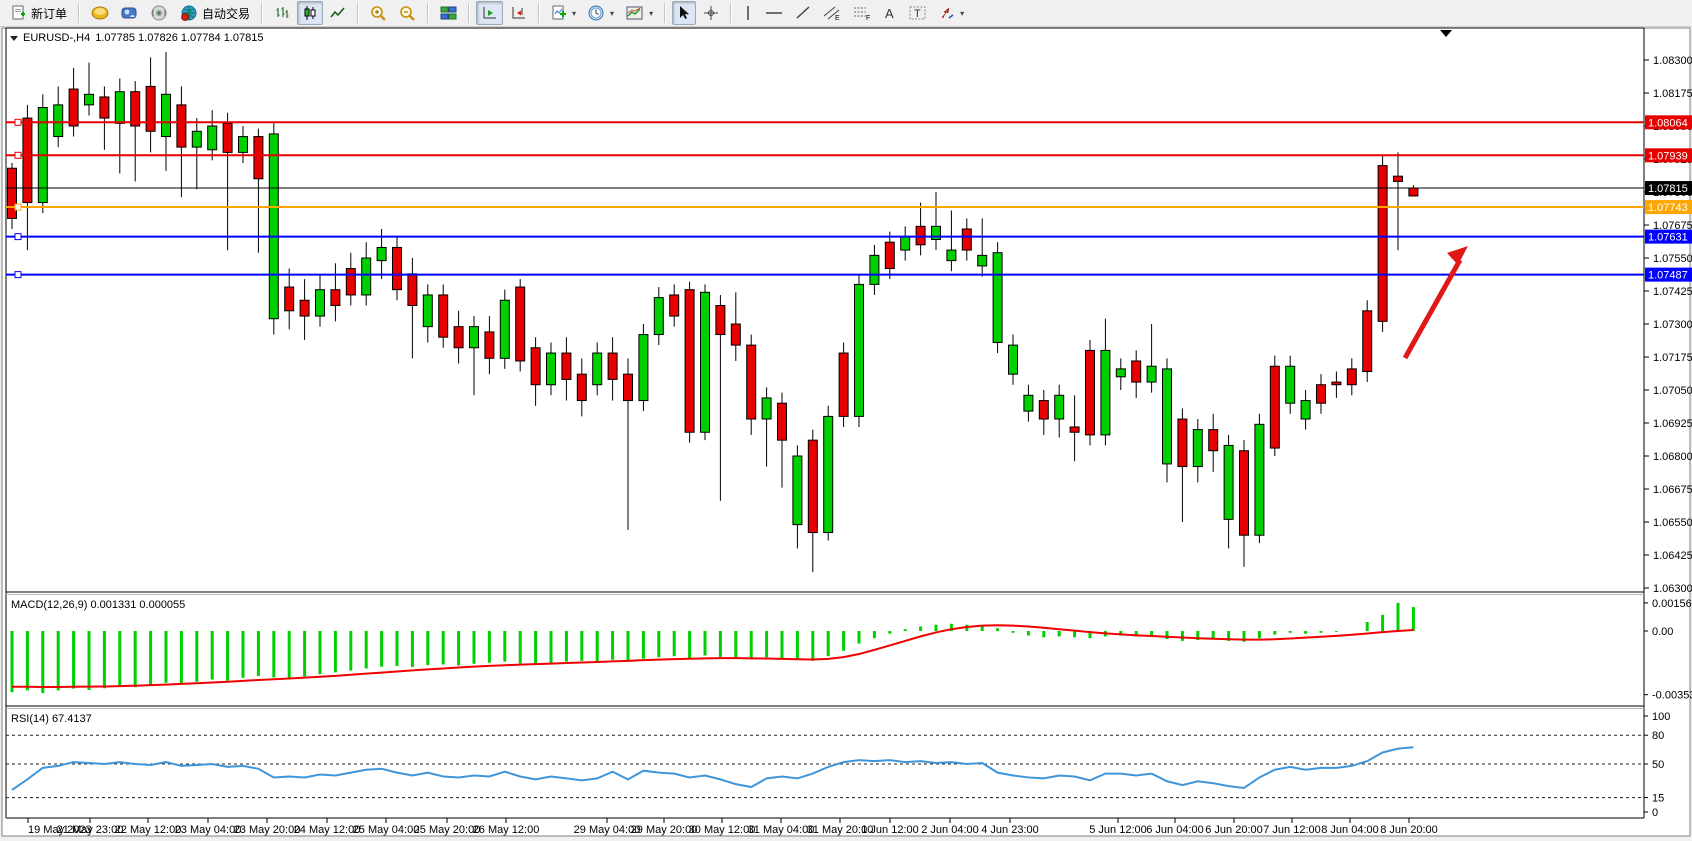 This screenshot has width=1692, height=841. I want to click on auto-trading-icon, so click(189, 13).